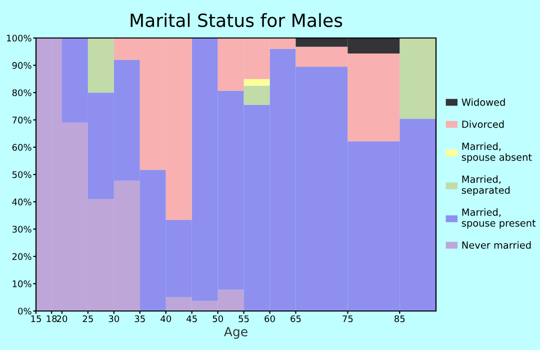  I want to click on y-tick-label: 80%, so click(22, 92).